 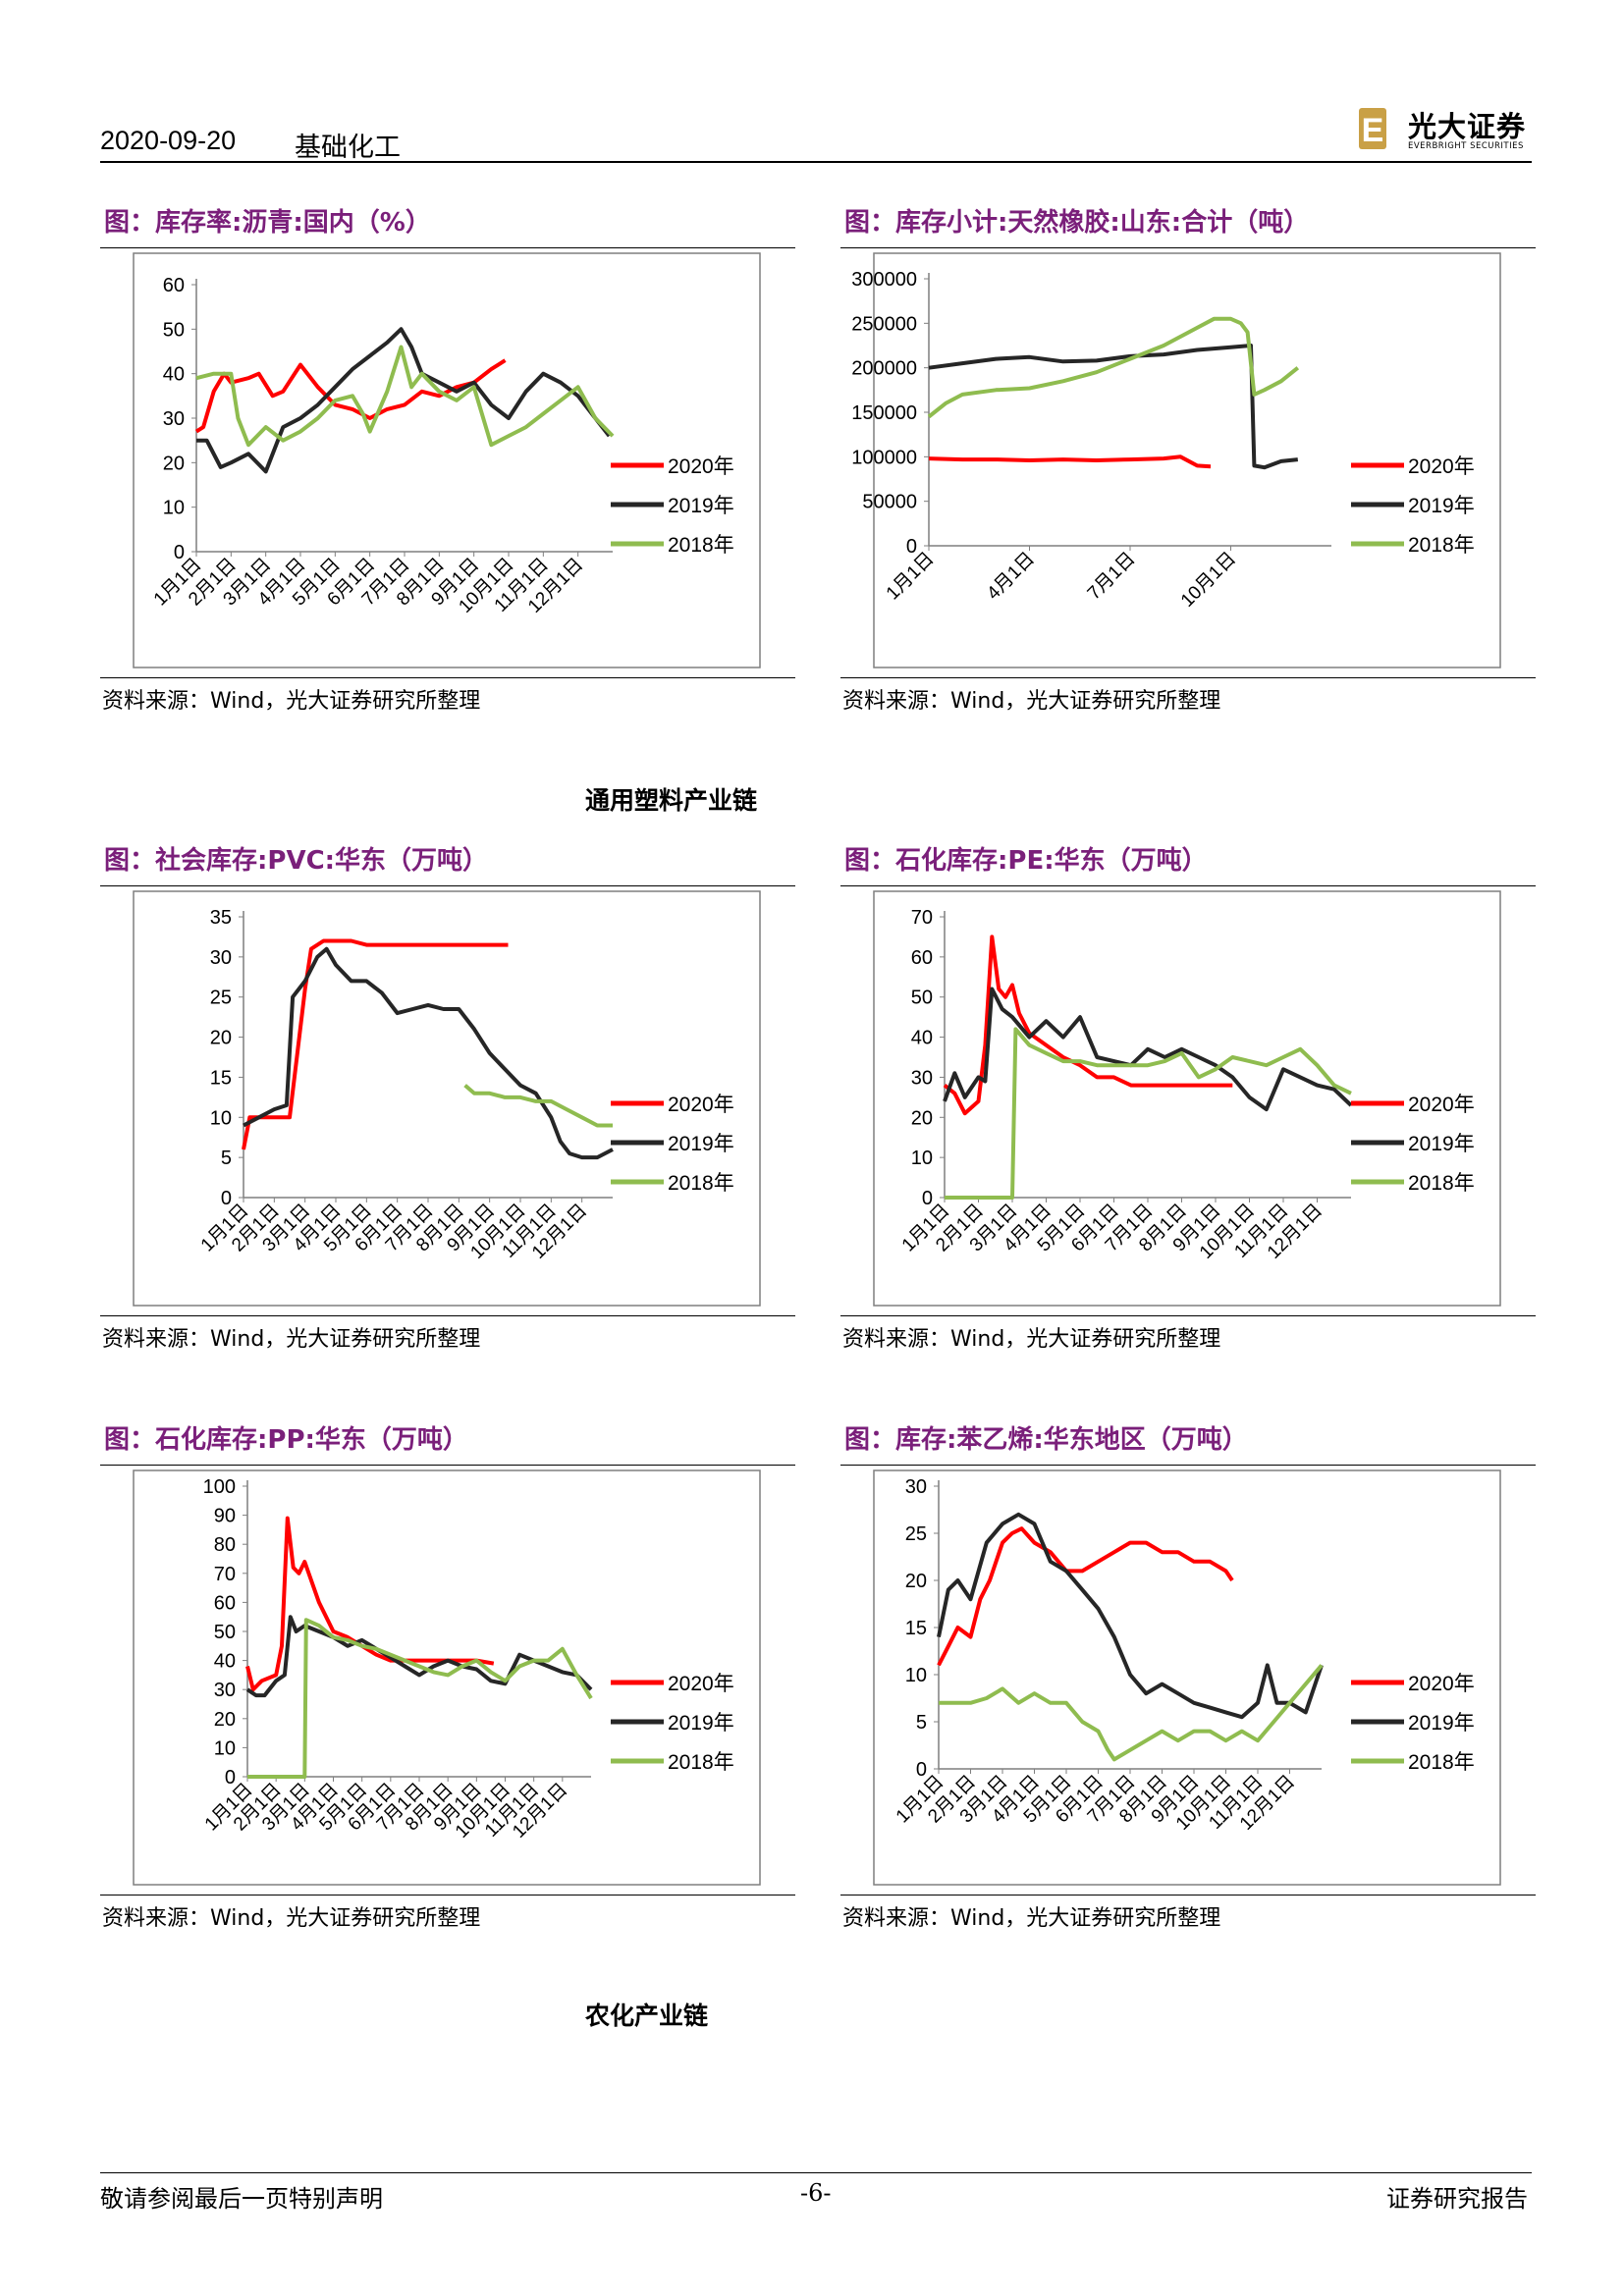 What do you see at coordinates (816, 2193) in the screenshot?
I see `page-number: -6-` at bounding box center [816, 2193].